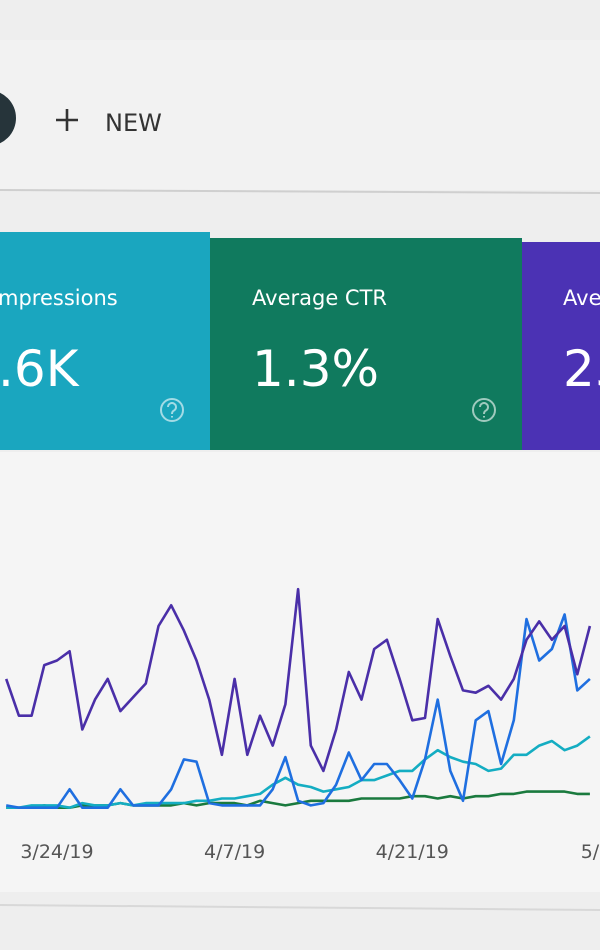  What do you see at coordinates (234, 852) in the screenshot?
I see `x-tick-label: 4/7/19` at bounding box center [234, 852].